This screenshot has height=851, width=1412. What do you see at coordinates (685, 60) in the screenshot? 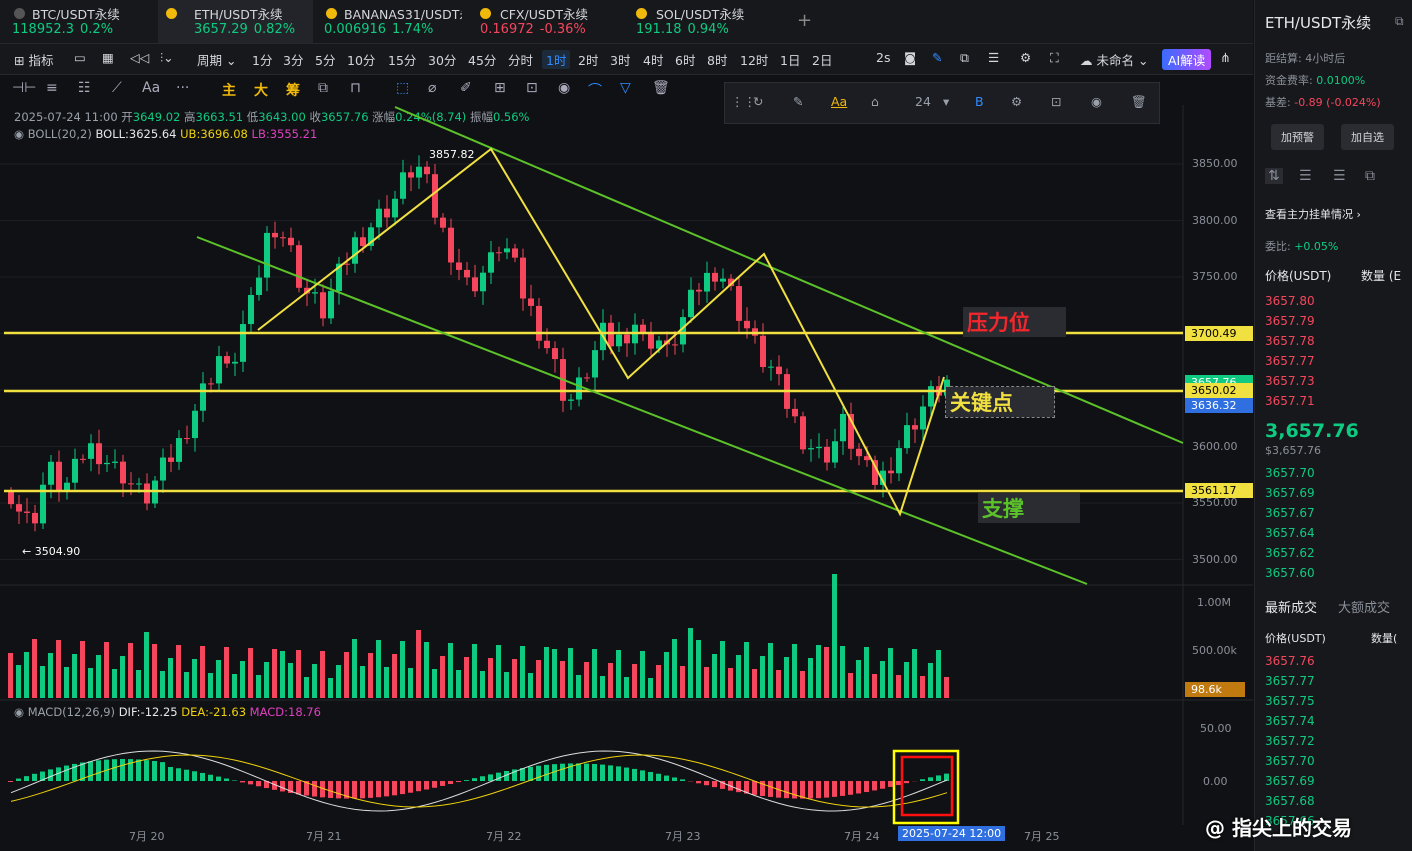
I see `interval-6h: 6时` at bounding box center [685, 60].